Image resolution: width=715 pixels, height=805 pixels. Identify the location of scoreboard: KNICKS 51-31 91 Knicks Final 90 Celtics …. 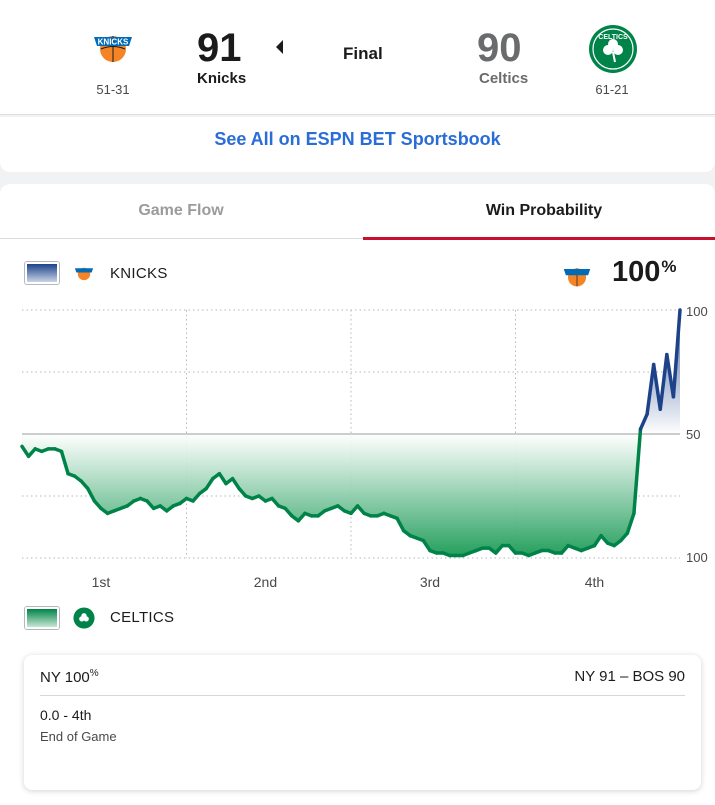
(357, 57).